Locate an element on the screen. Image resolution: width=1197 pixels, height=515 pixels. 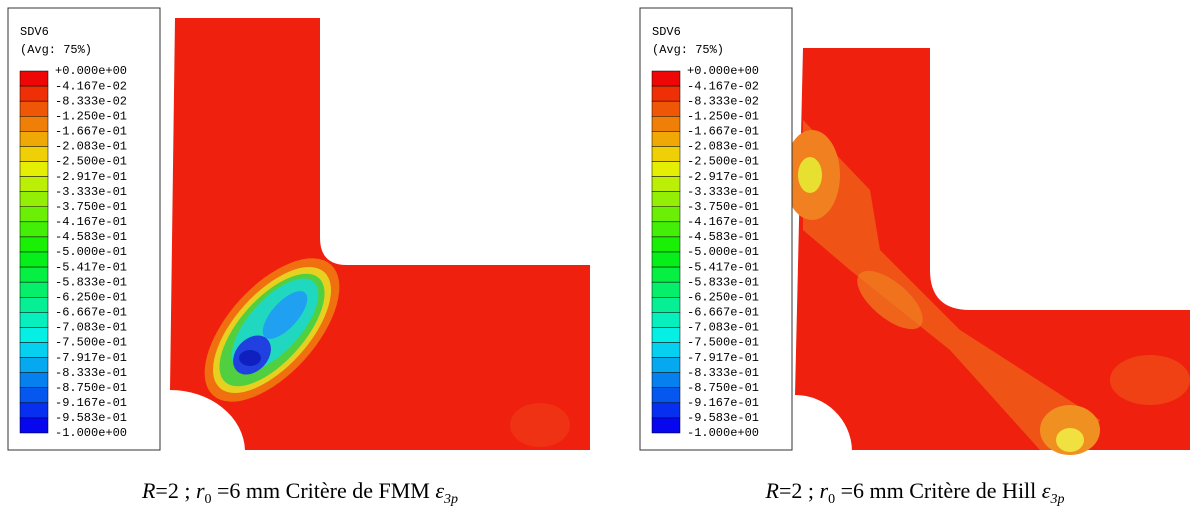
caption: R=2 ; r0 =6 mm Critère de Hill ε3p is located at coordinates (915, 492).